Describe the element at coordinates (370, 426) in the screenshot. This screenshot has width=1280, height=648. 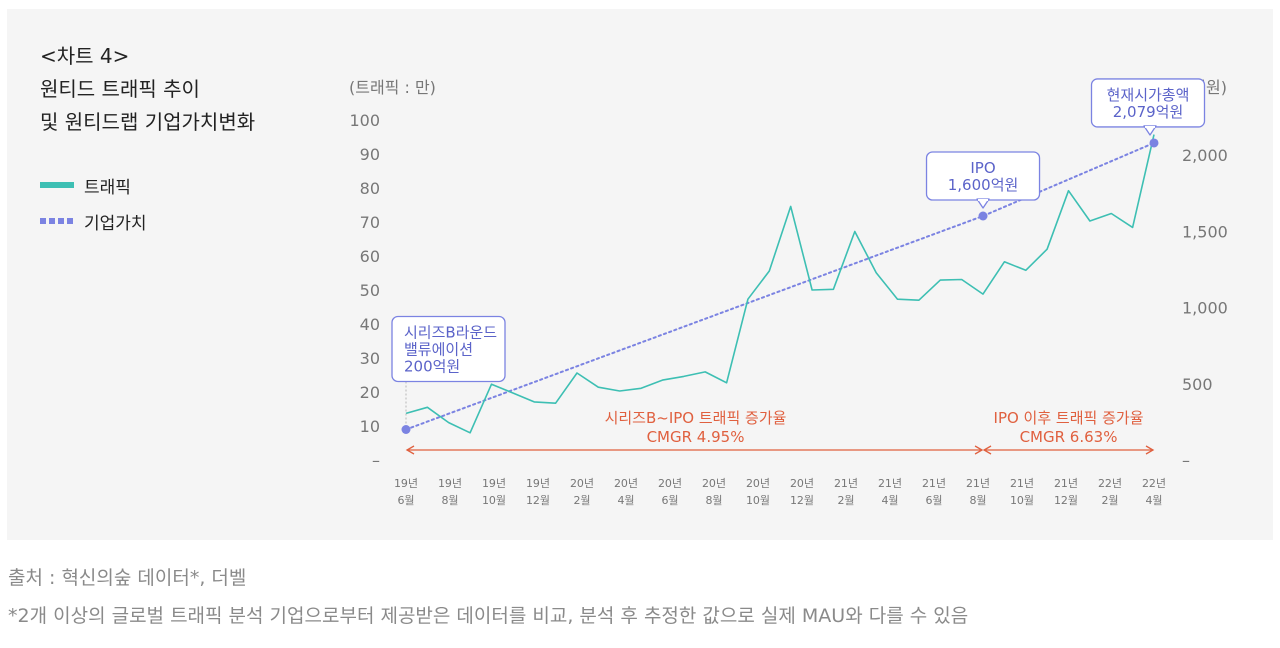
I see `left-axis-tick-label: 10` at that location.